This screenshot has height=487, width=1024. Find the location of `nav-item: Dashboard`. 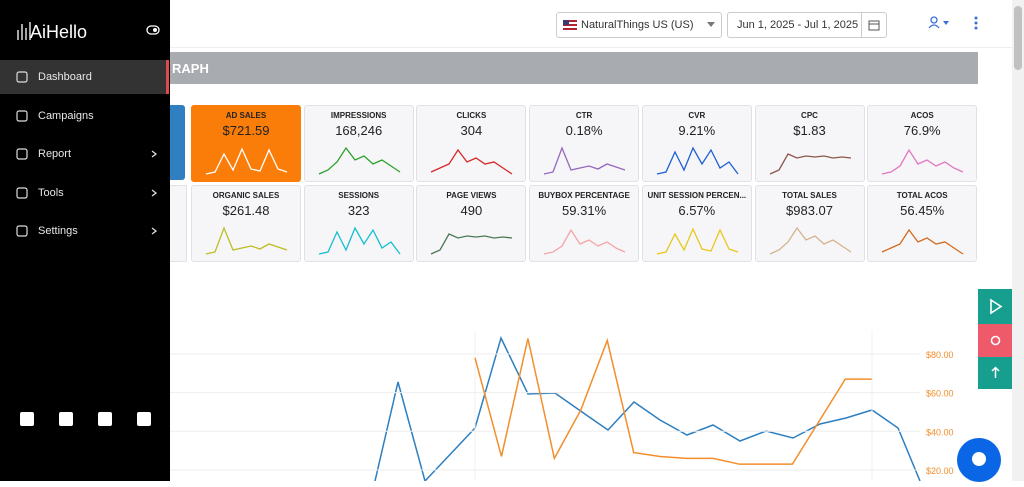

nav-item: Dashboard is located at coordinates (83, 77).